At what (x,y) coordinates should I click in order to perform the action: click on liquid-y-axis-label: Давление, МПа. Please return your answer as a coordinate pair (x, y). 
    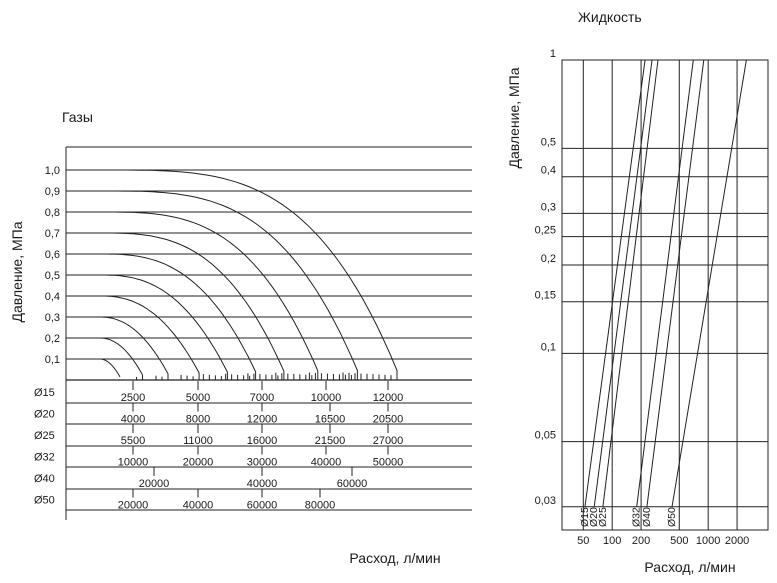
    Looking at the image, I should click on (514, 117).